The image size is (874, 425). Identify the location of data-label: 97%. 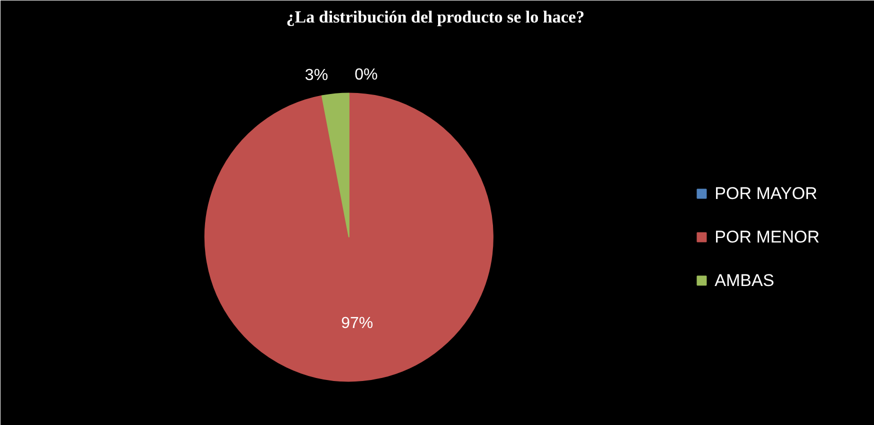
(357, 323).